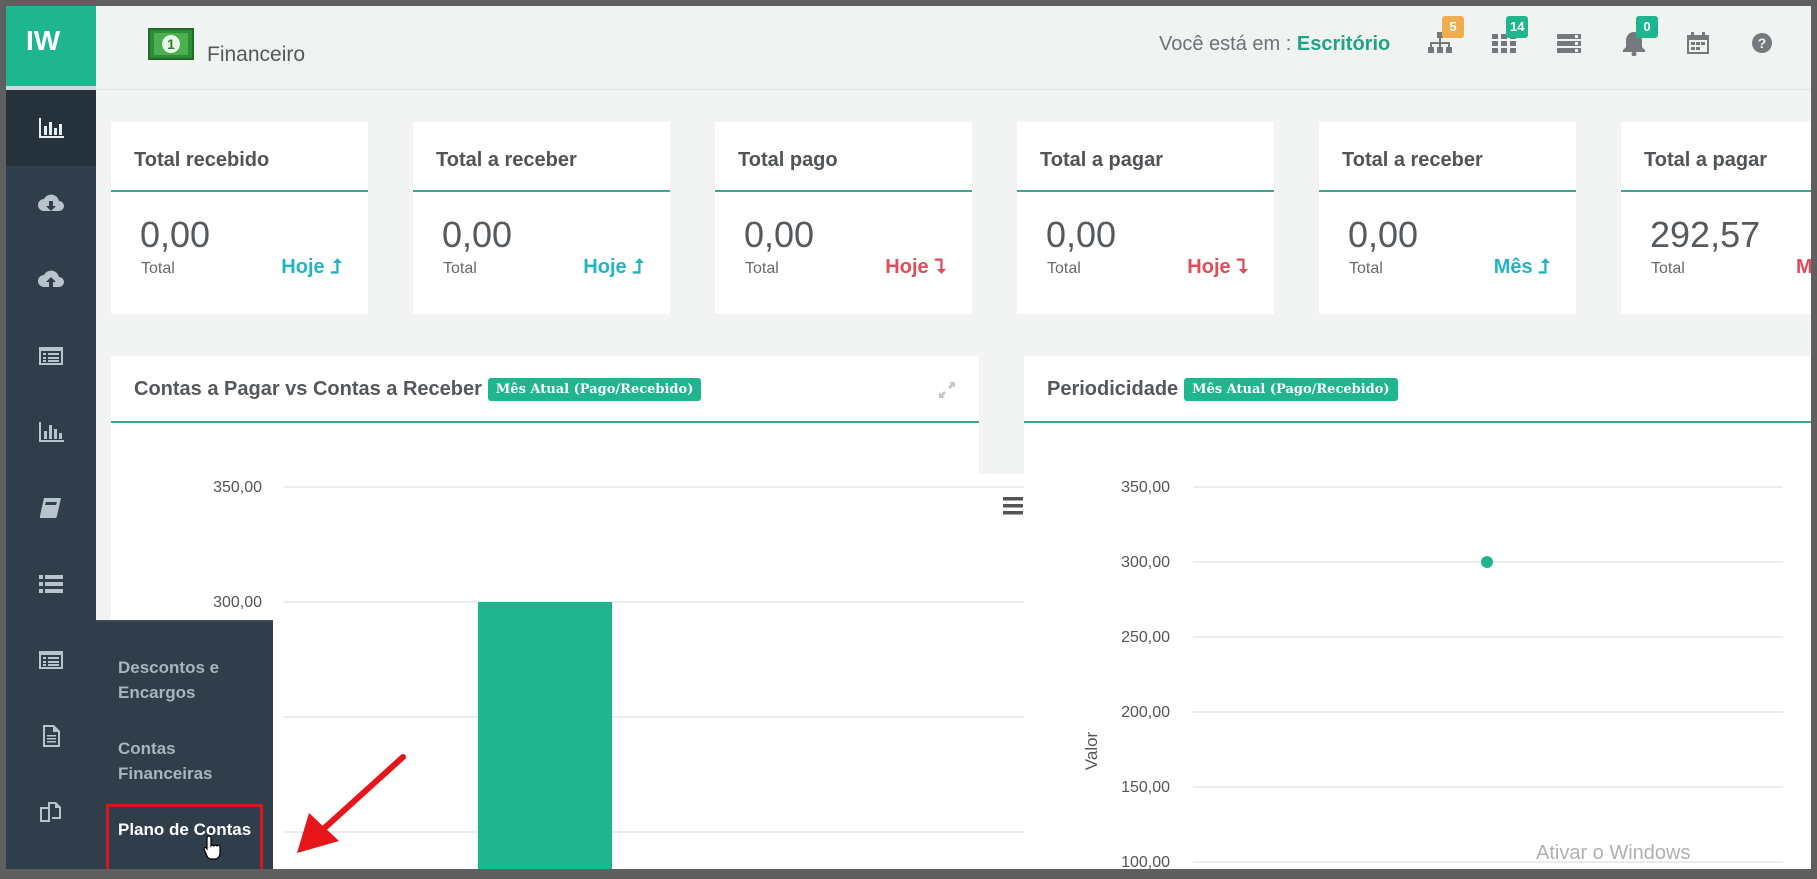 The width and height of the screenshot is (1817, 879). What do you see at coordinates (1804, 267) in the screenshot?
I see `card-period: Mês` at bounding box center [1804, 267].